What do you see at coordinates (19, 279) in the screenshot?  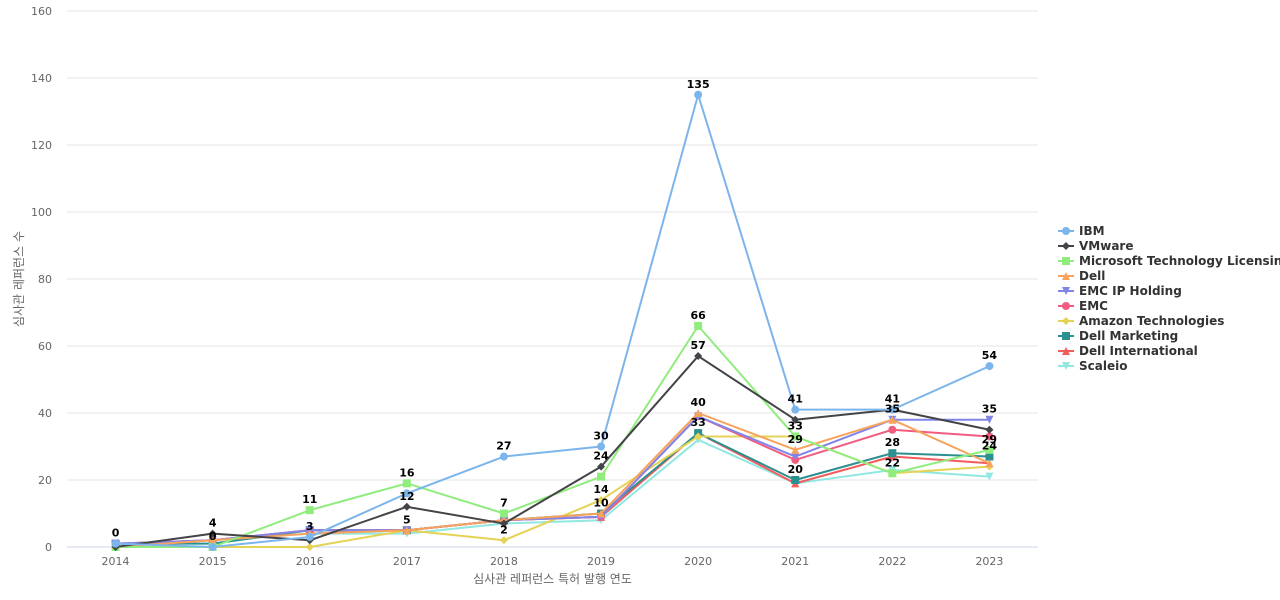 I see `y-axis-title: 심사관 레퍼런스 수` at bounding box center [19, 279].